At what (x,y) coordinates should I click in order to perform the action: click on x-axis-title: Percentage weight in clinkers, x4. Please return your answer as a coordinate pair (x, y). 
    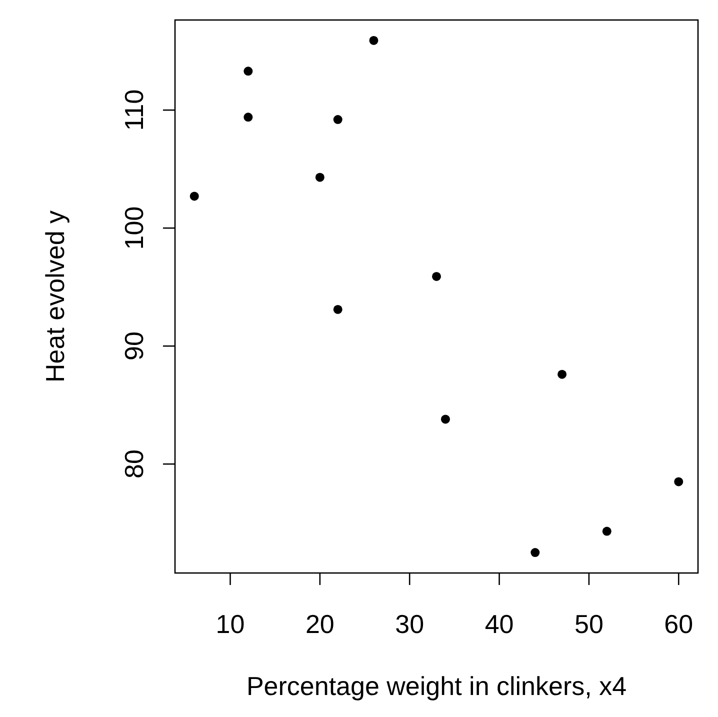
    Looking at the image, I should click on (436, 686).